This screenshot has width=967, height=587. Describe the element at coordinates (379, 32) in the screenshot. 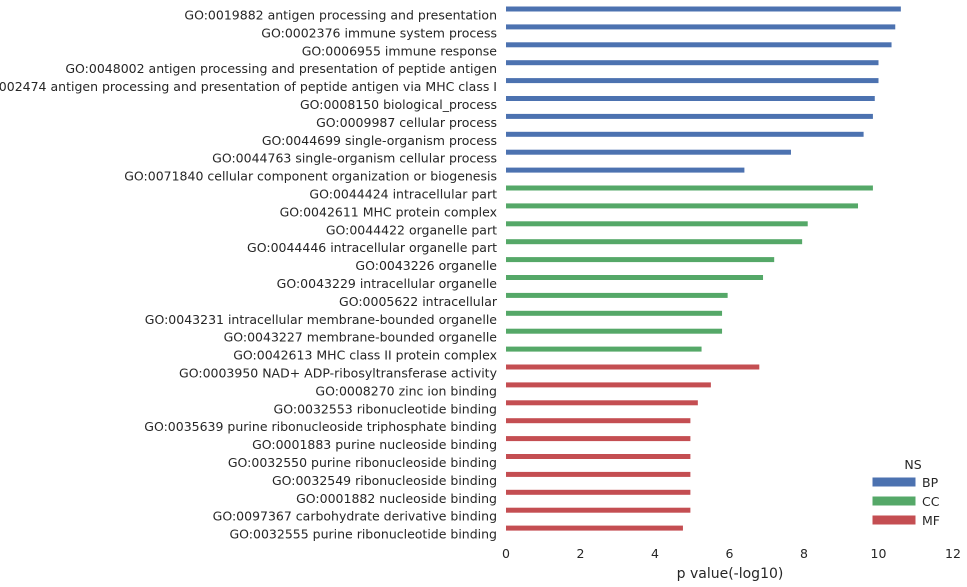

I see `category-label: GO:0002376 immune system process` at that location.